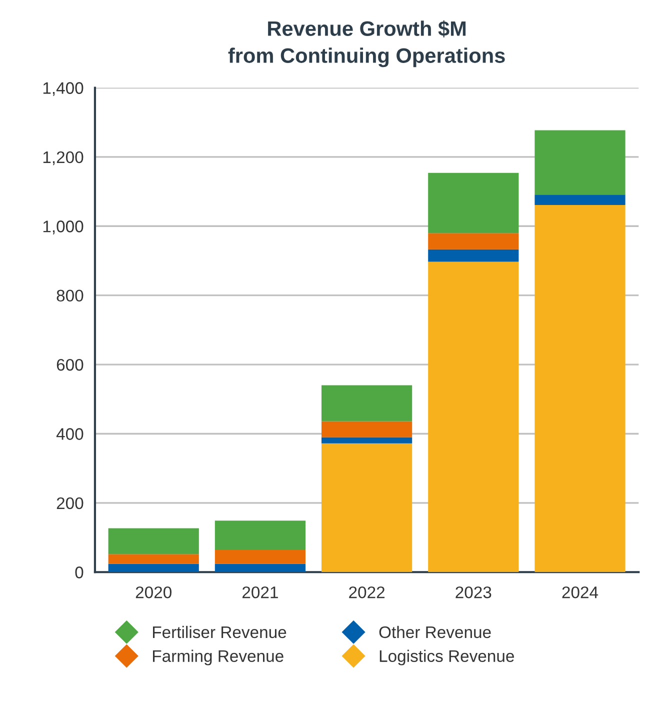 This screenshot has height=702, width=655. What do you see at coordinates (63, 89) in the screenshot?
I see `y-tick-label: 1,400` at bounding box center [63, 89].